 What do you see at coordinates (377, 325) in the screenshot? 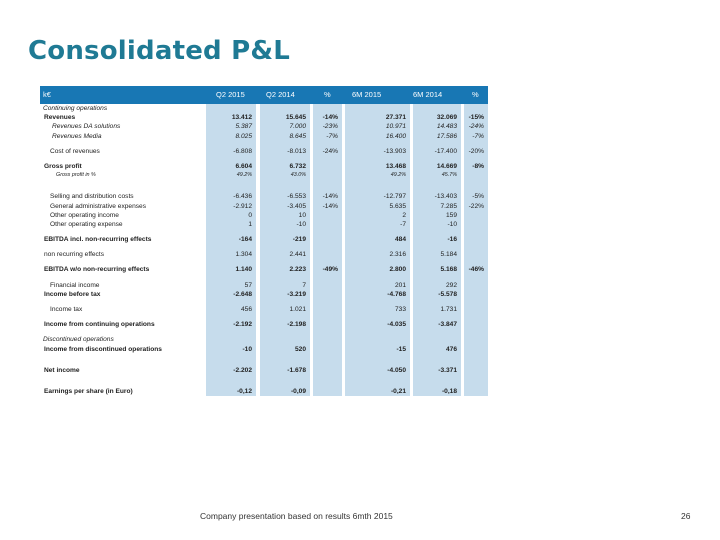
I see `table-cell: -4.035` at bounding box center [377, 325].